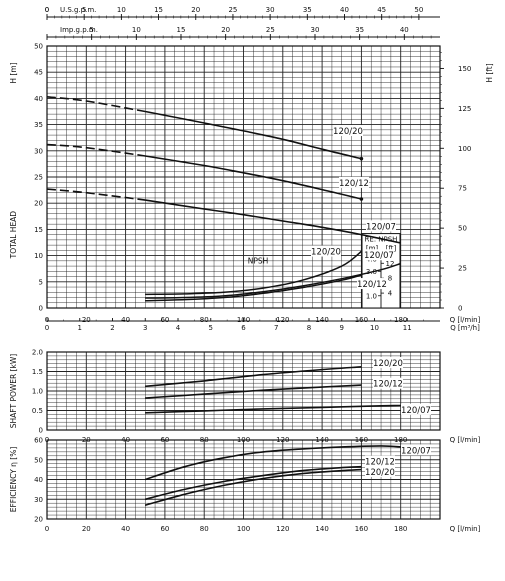  I want to click on head-x-lmin-tick-label: 20, so click(86, 320).